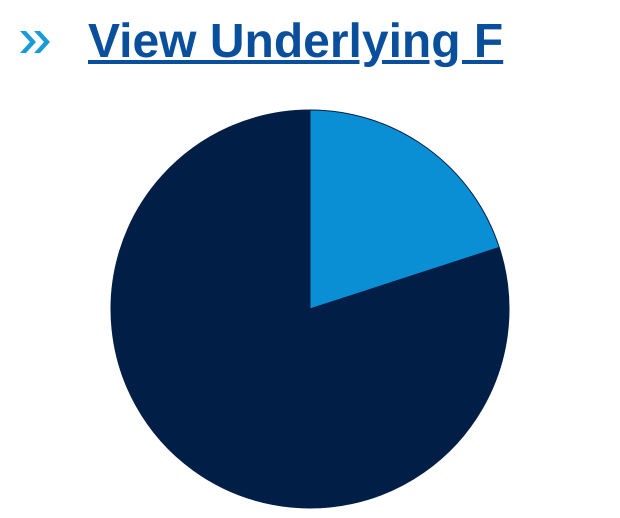  What do you see at coordinates (296, 41) in the screenshot?
I see `chart-title: View Underlying F` at bounding box center [296, 41].